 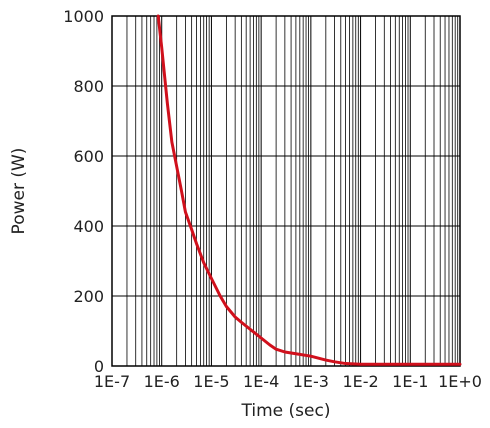 What do you see at coordinates (88, 226) in the screenshot?
I see `y-tick-label: 400` at bounding box center [88, 226].